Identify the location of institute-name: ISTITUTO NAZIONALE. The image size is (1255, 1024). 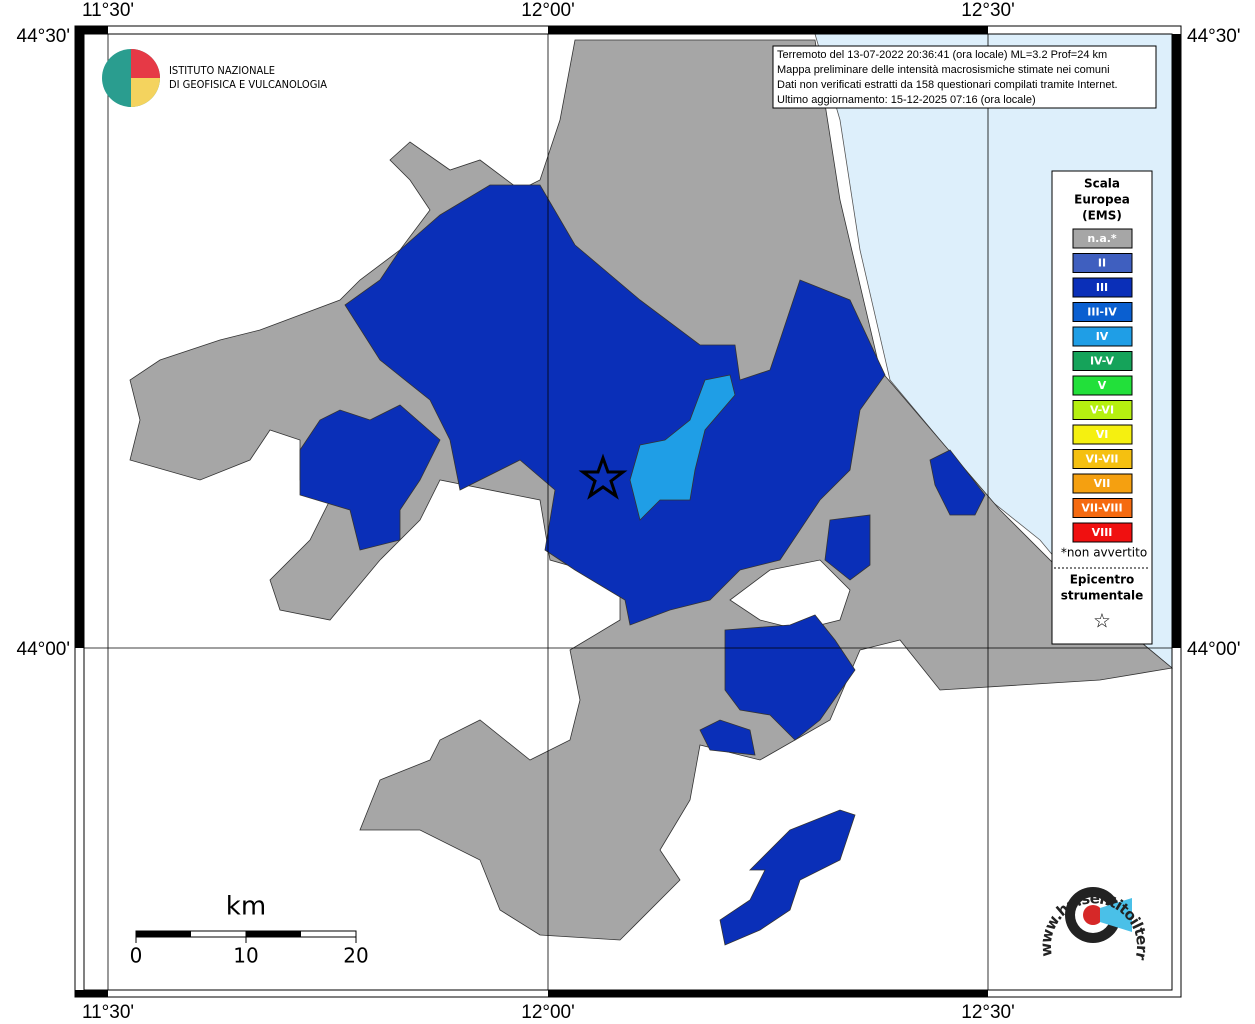
(222, 70).